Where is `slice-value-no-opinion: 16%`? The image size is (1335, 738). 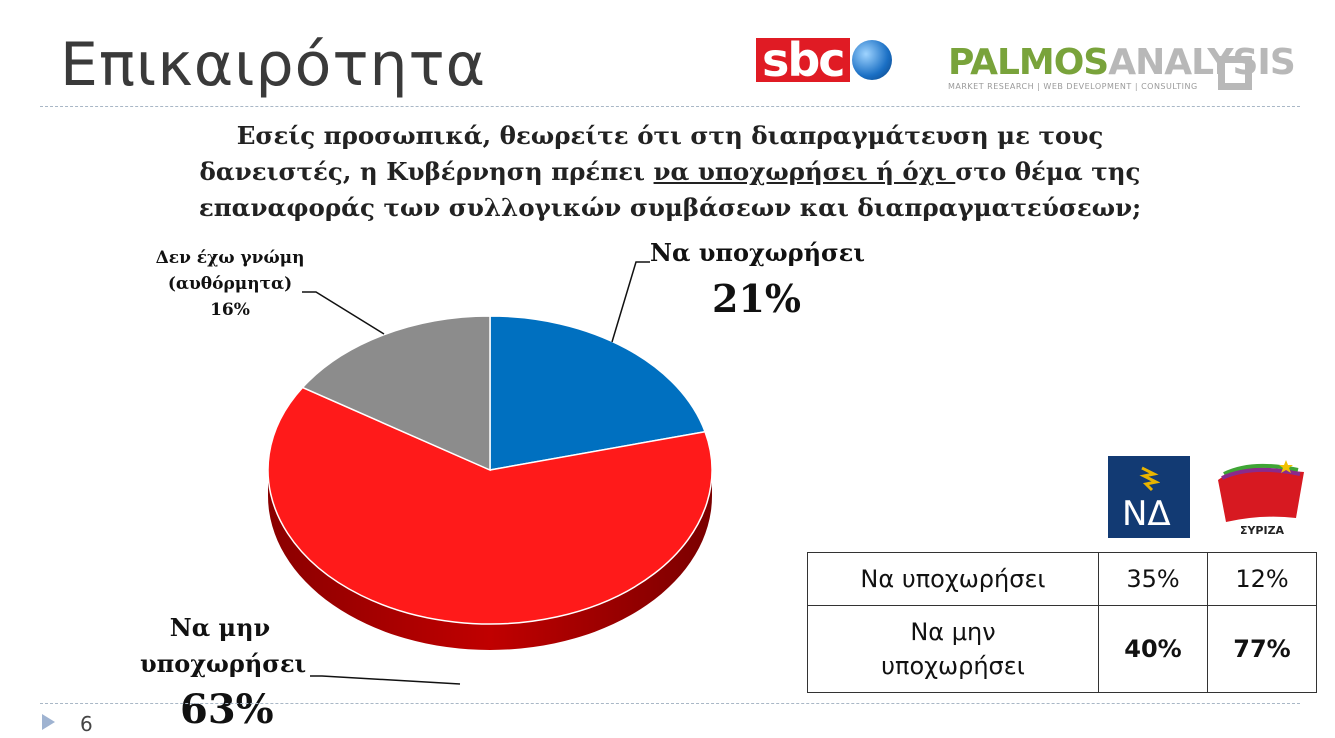 slice-value-no-opinion: 16% is located at coordinates (230, 310).